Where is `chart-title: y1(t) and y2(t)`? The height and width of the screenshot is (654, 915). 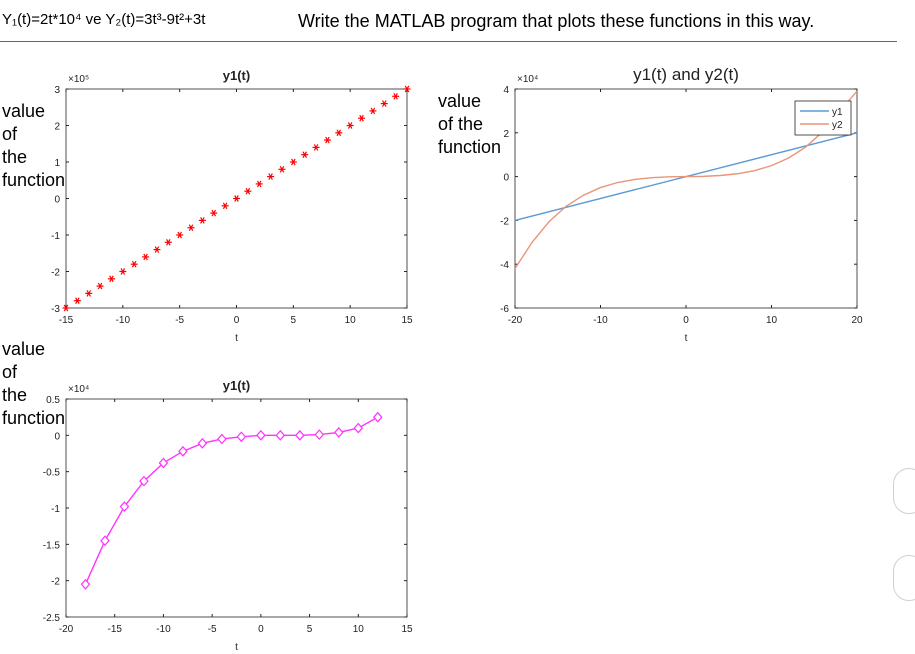 chart-title: y1(t) and y2(t) is located at coordinates (686, 74).